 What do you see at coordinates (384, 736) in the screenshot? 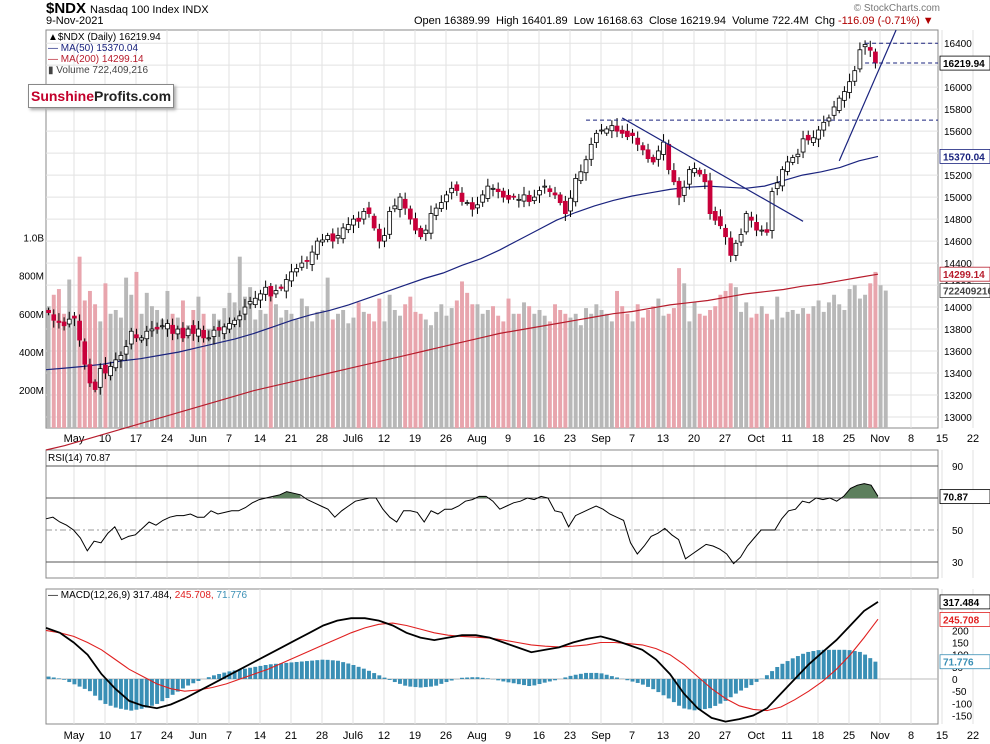
I see `x-tick-label: 12` at bounding box center [384, 736].